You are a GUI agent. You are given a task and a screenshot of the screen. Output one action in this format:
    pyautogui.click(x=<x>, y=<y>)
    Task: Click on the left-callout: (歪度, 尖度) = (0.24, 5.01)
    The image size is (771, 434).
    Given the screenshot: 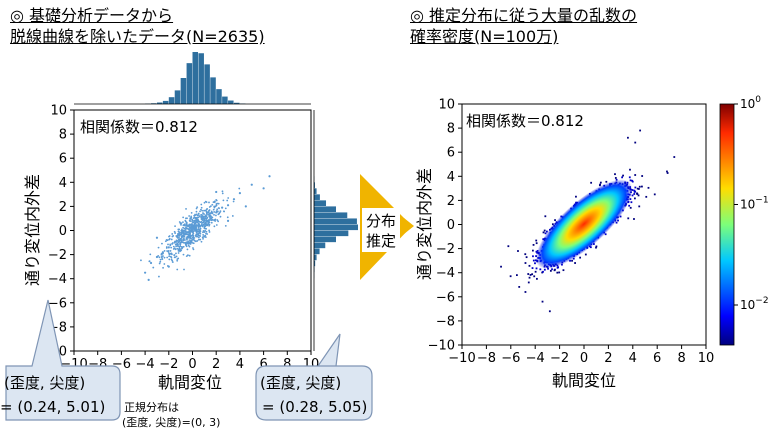 What is the action you would take?
    pyautogui.click(x=60, y=360)
    